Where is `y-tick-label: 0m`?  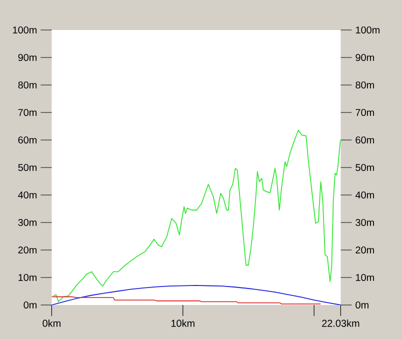
y-tick-label: 0m is located at coordinates (30, 305).